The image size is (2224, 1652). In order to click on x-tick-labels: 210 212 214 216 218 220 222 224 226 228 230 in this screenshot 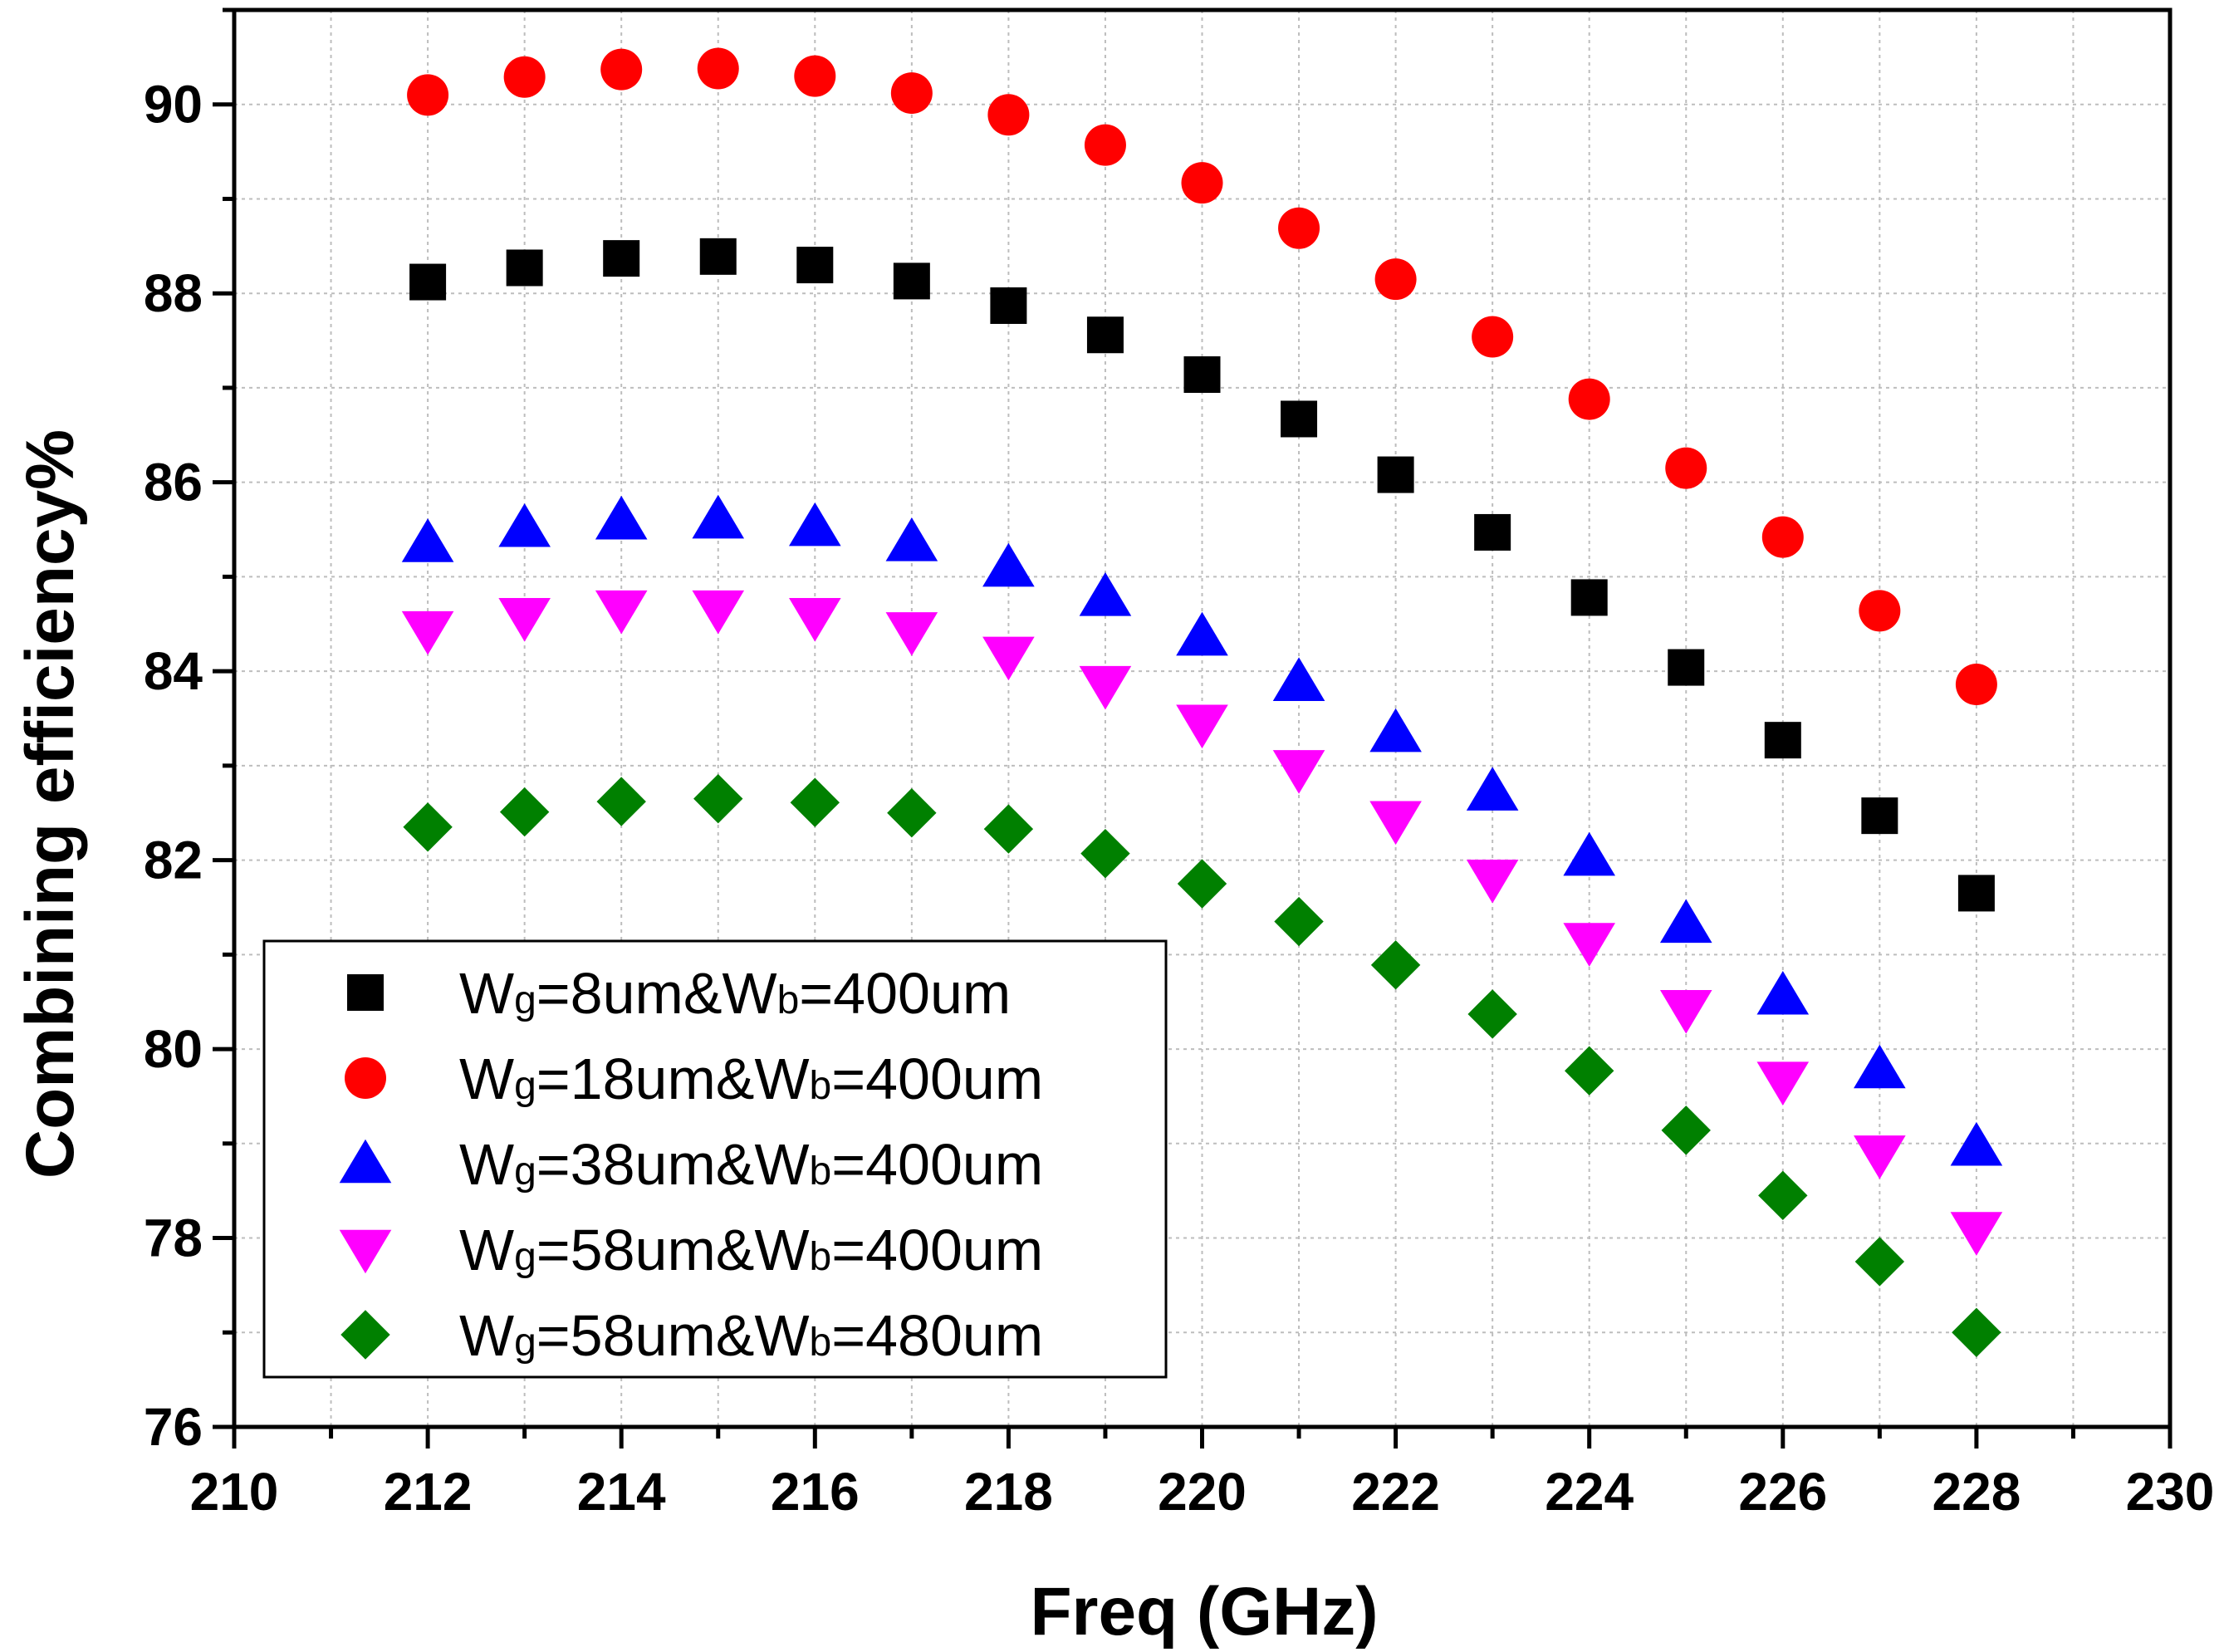, I will do `click(1202, 1492)`.